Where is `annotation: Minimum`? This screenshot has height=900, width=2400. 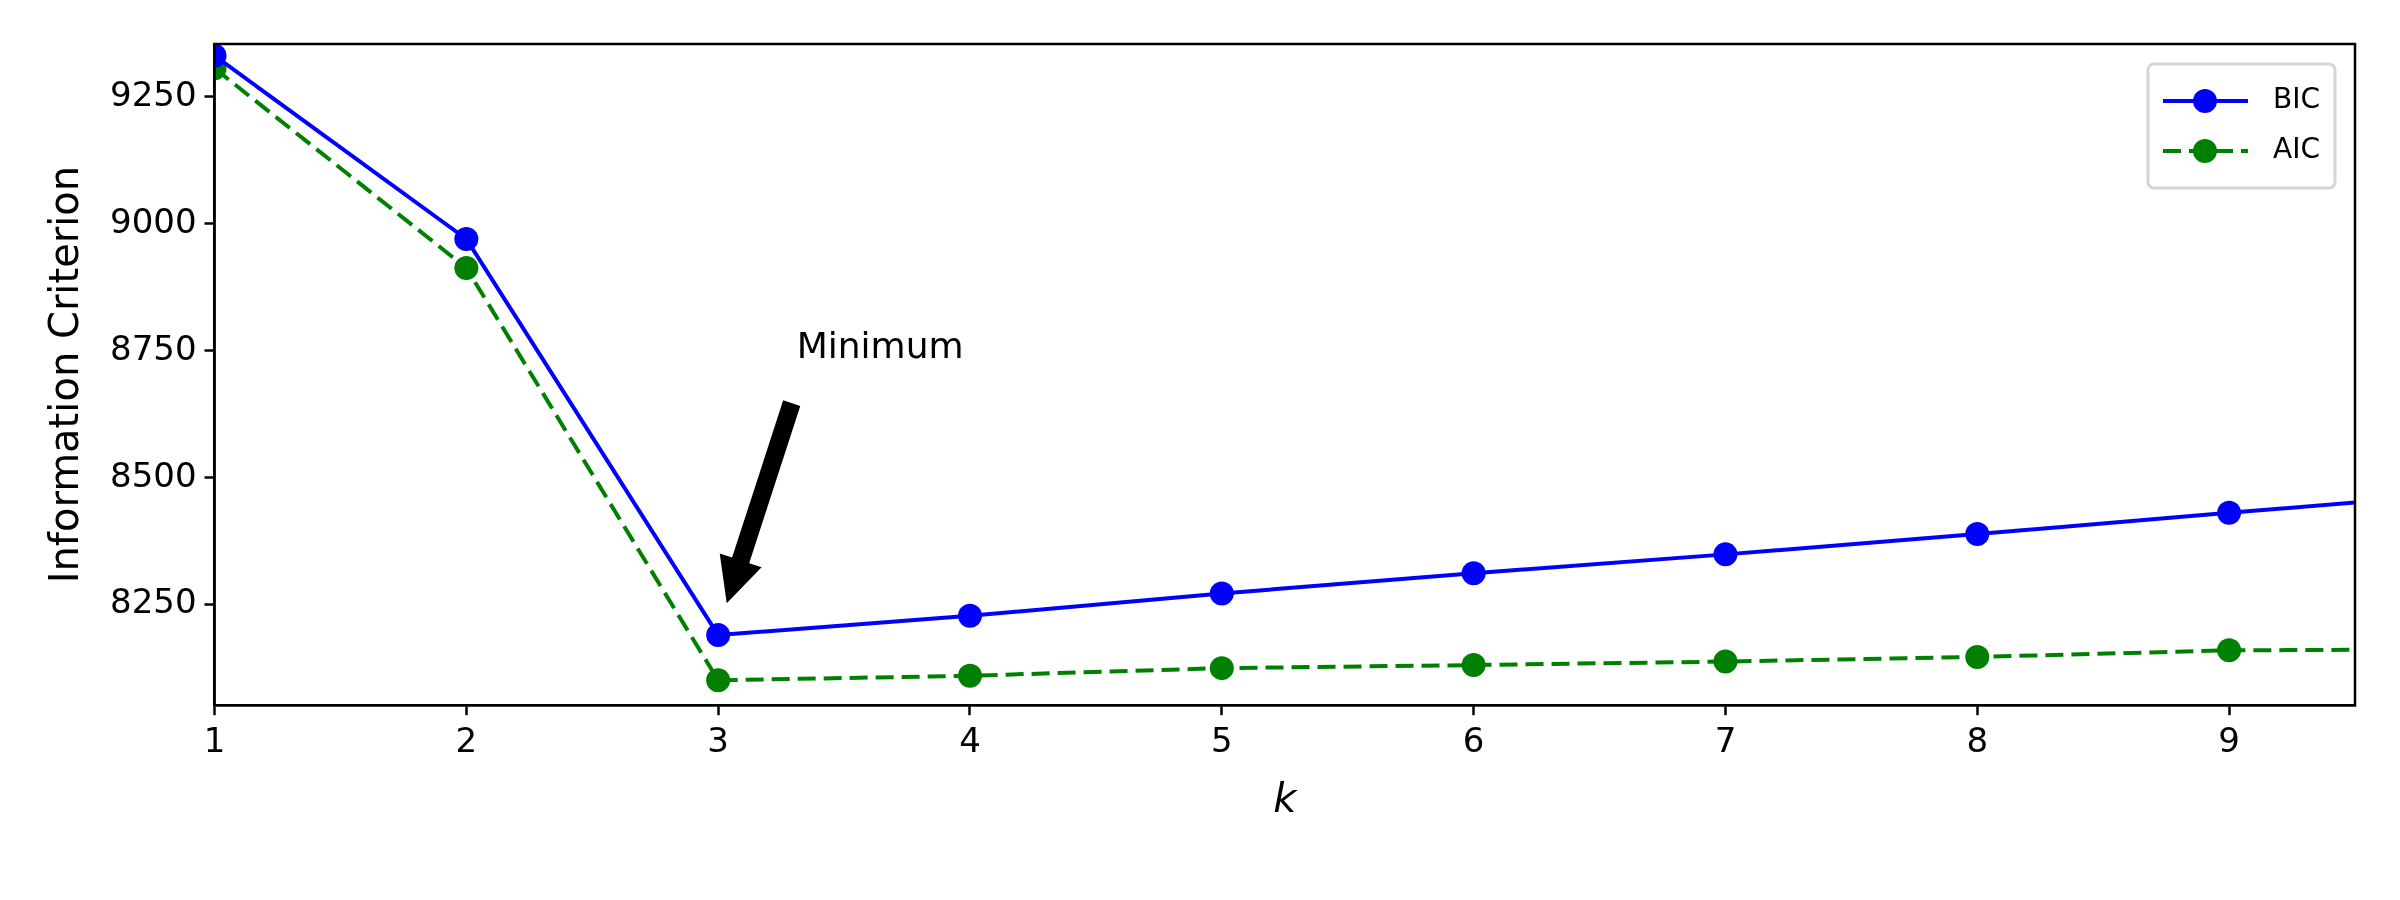
annotation: Minimum is located at coordinates (880, 345).